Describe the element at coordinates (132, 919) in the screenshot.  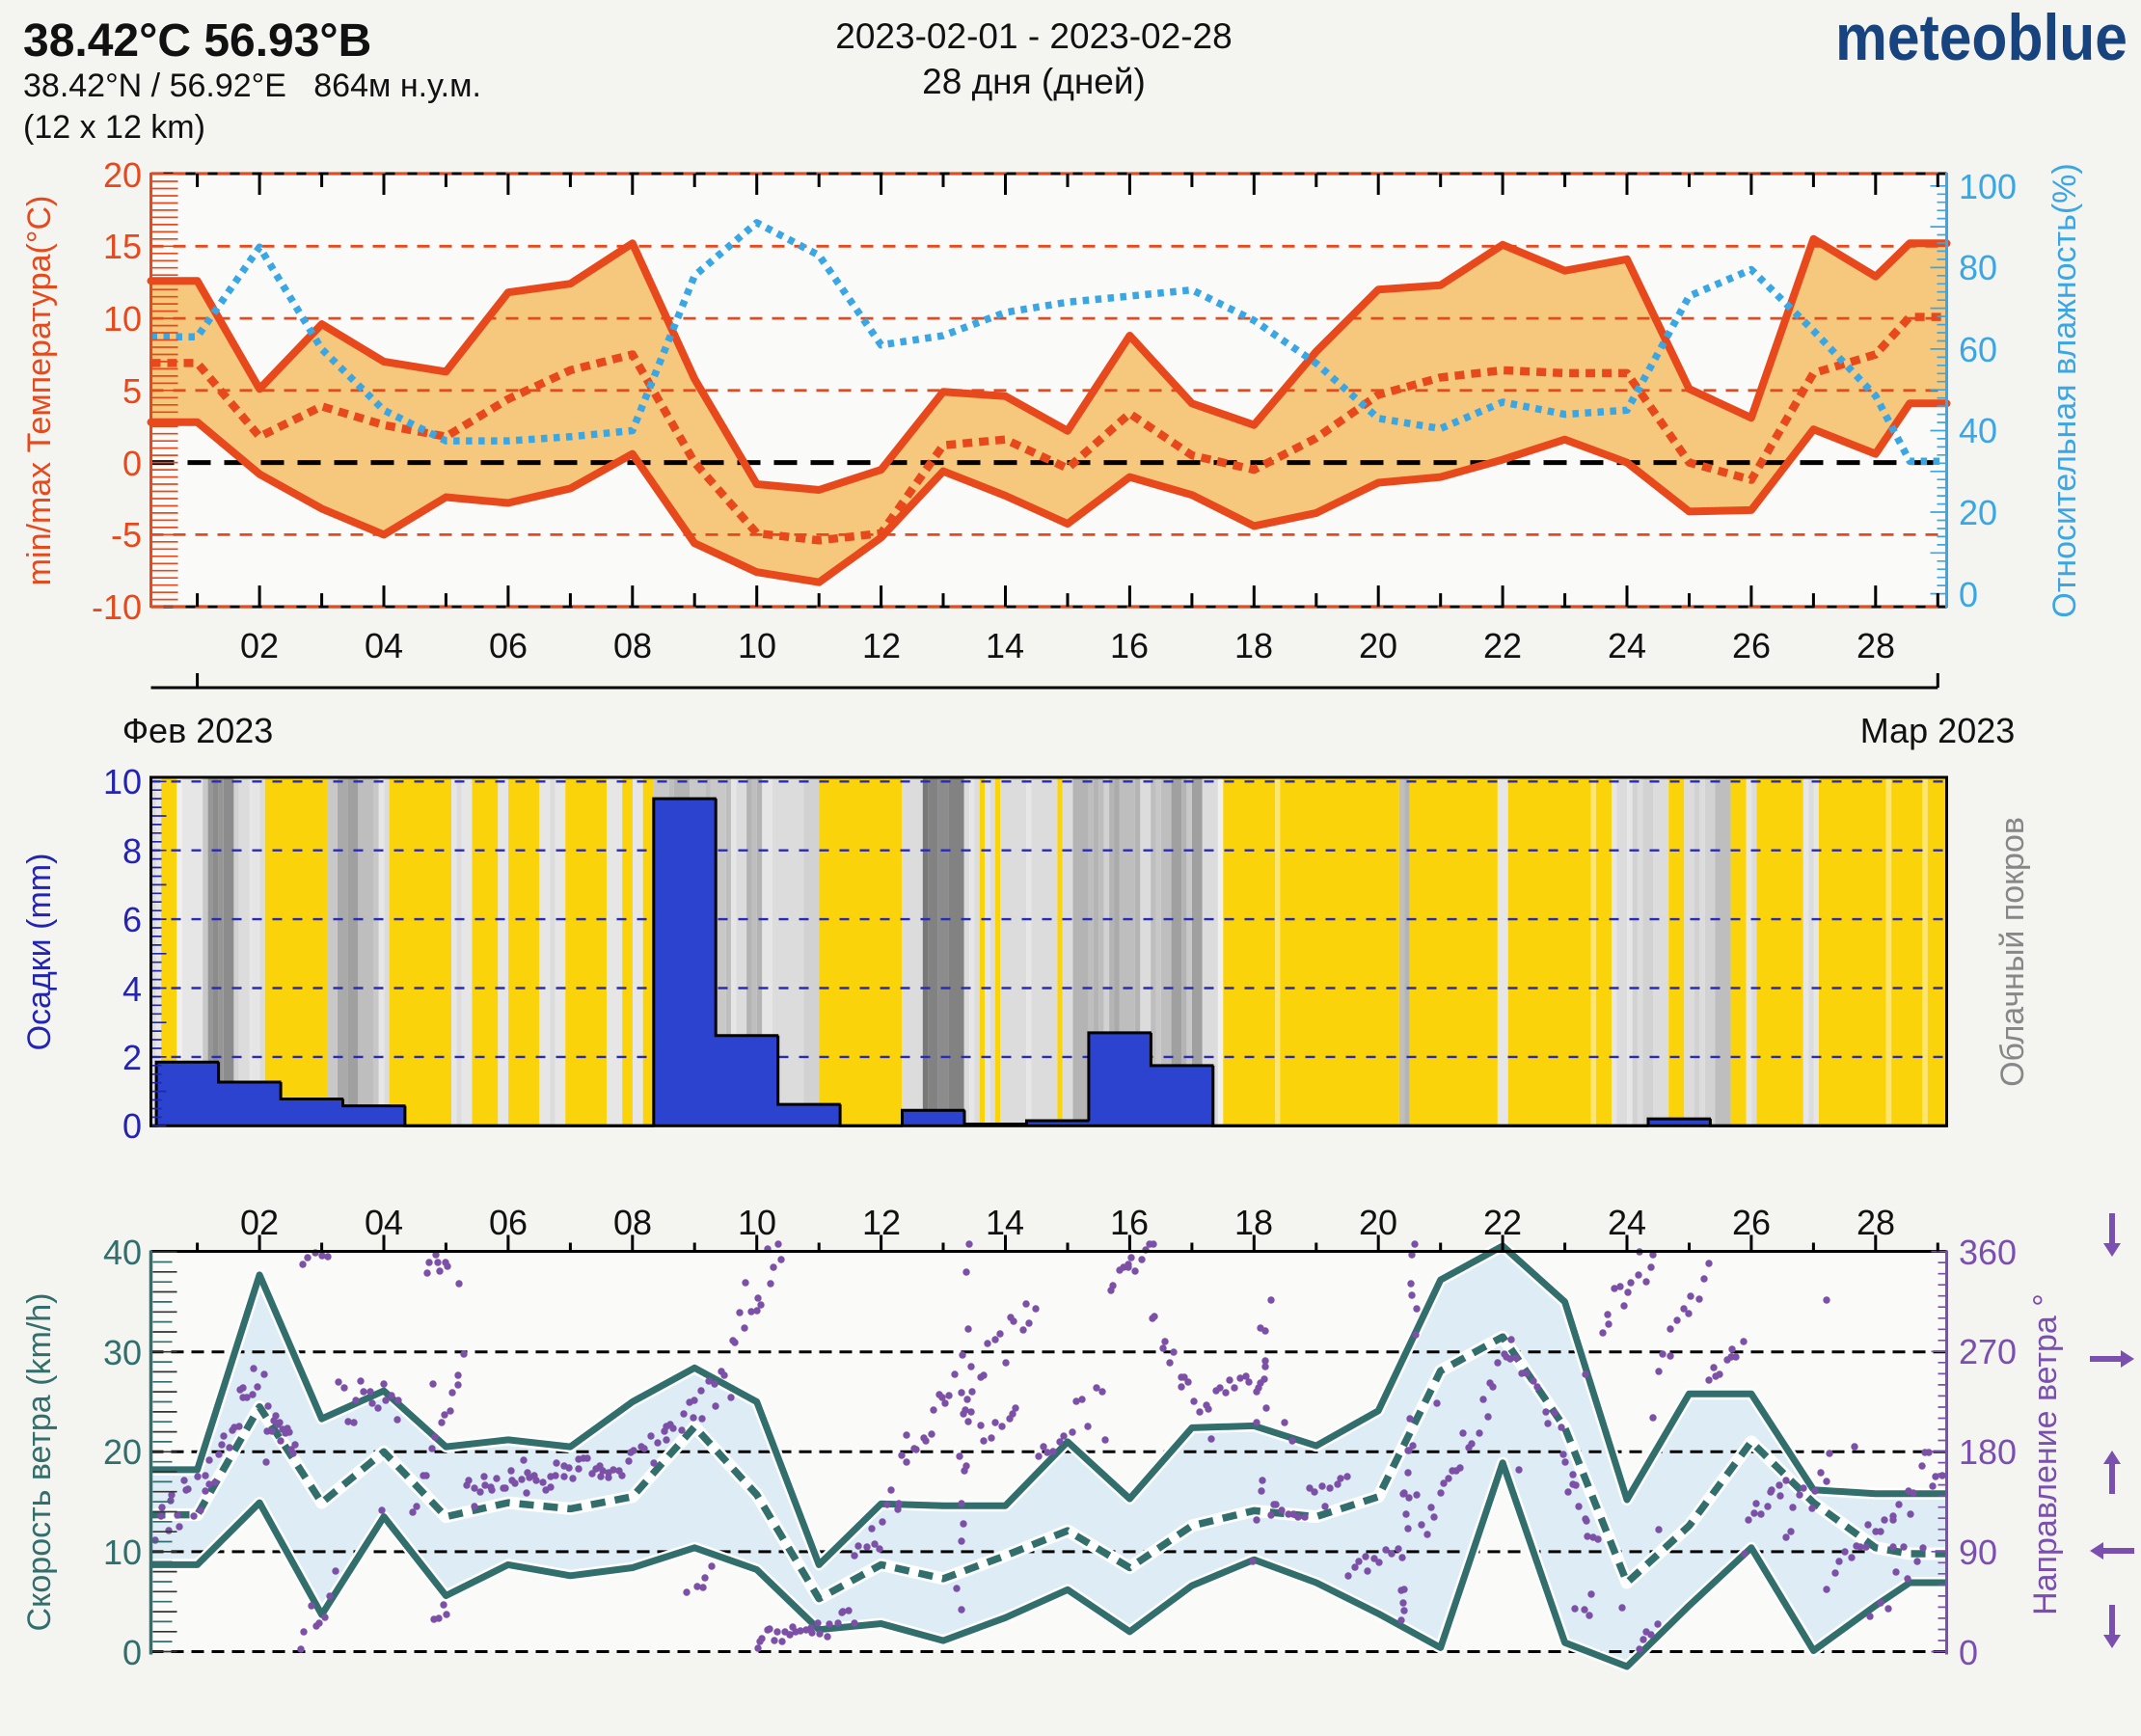
I see `svg-text: 6` at that location.